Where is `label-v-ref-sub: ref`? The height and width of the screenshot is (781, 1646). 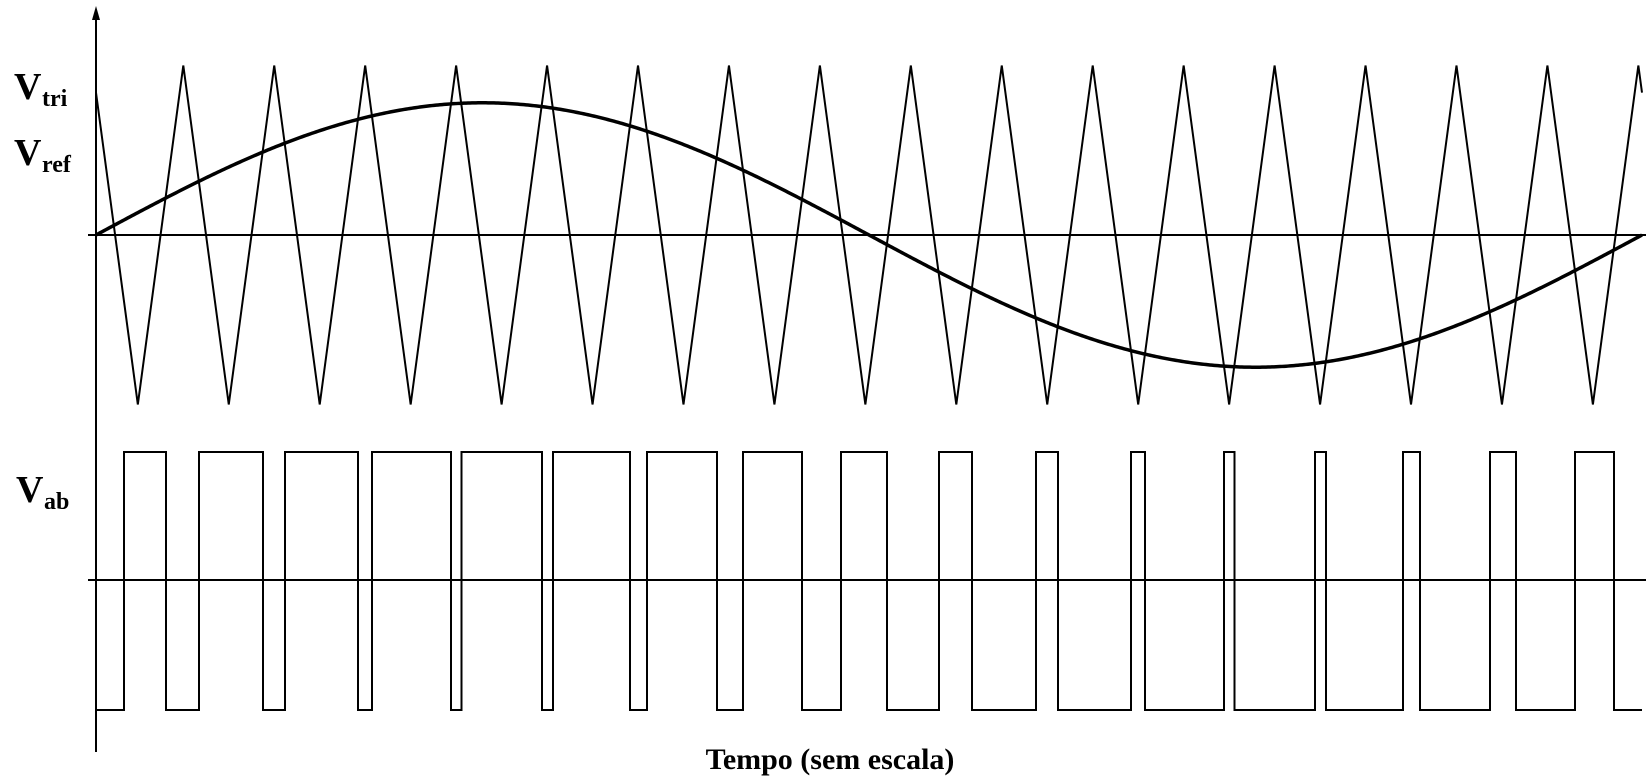 label-v-ref-sub: ref is located at coordinates (57, 165).